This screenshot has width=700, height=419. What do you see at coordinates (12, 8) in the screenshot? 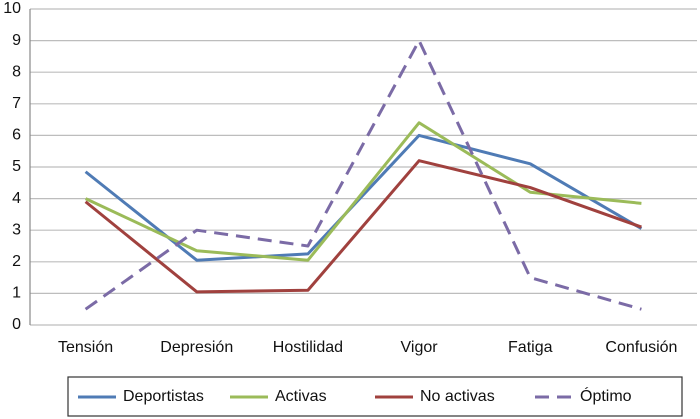
I see `y-tick-label: 10` at bounding box center [12, 8].